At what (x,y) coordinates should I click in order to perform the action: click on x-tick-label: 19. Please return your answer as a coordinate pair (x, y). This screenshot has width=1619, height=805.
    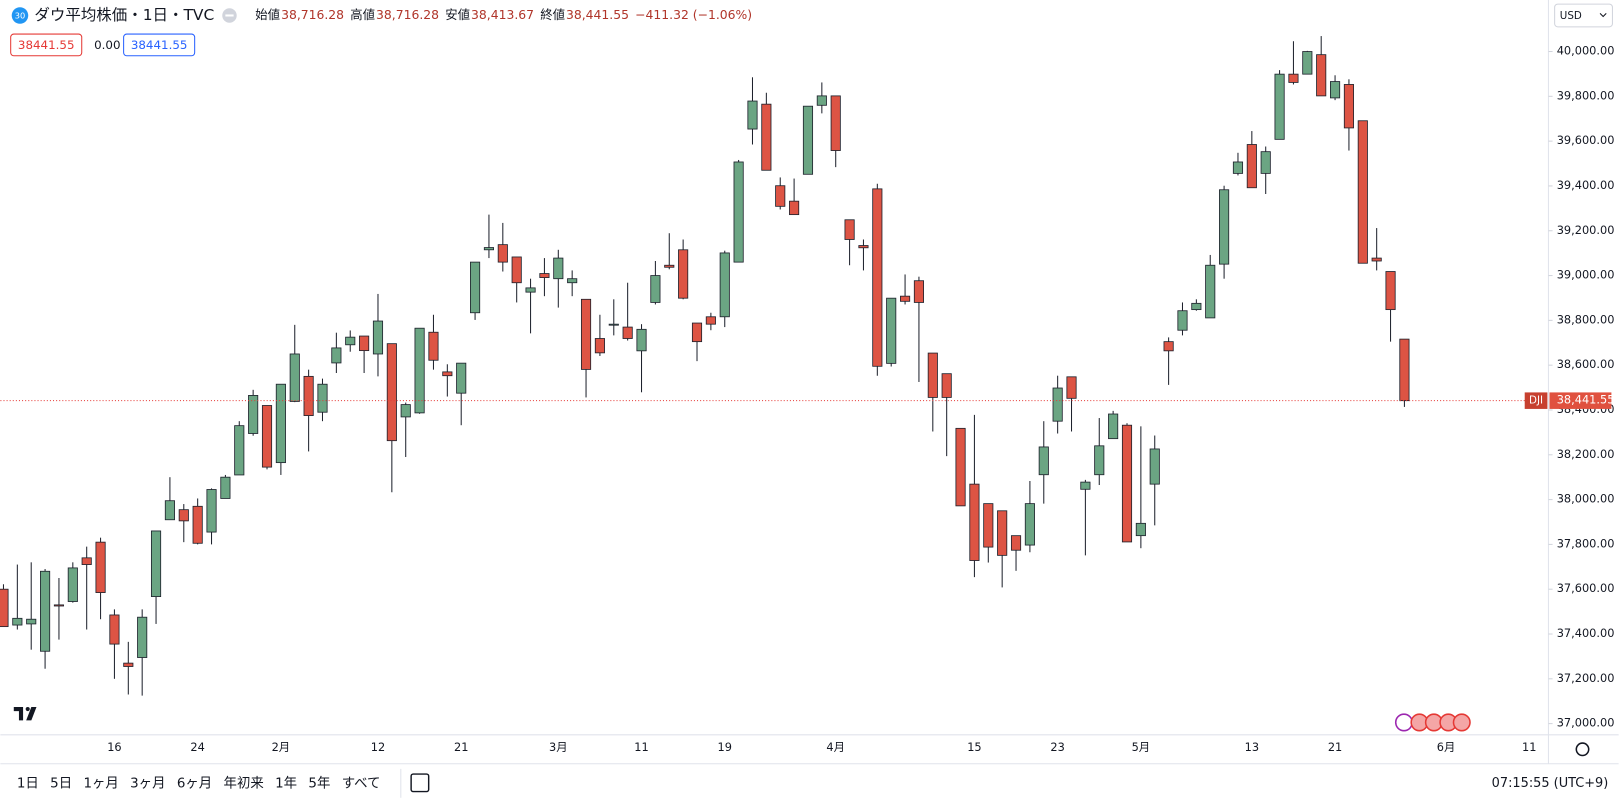
    Looking at the image, I should click on (725, 747).